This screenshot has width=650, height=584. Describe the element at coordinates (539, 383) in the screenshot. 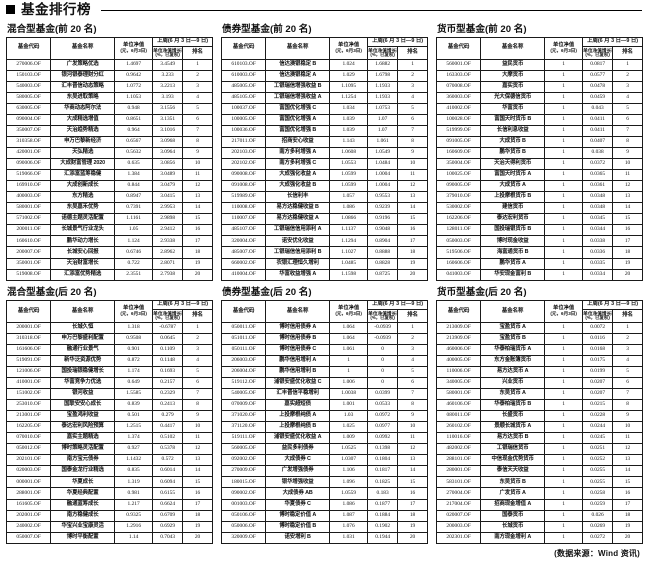

I see `table-row: 340005.OF 兴业货币 1 0.0207 6` at that location.